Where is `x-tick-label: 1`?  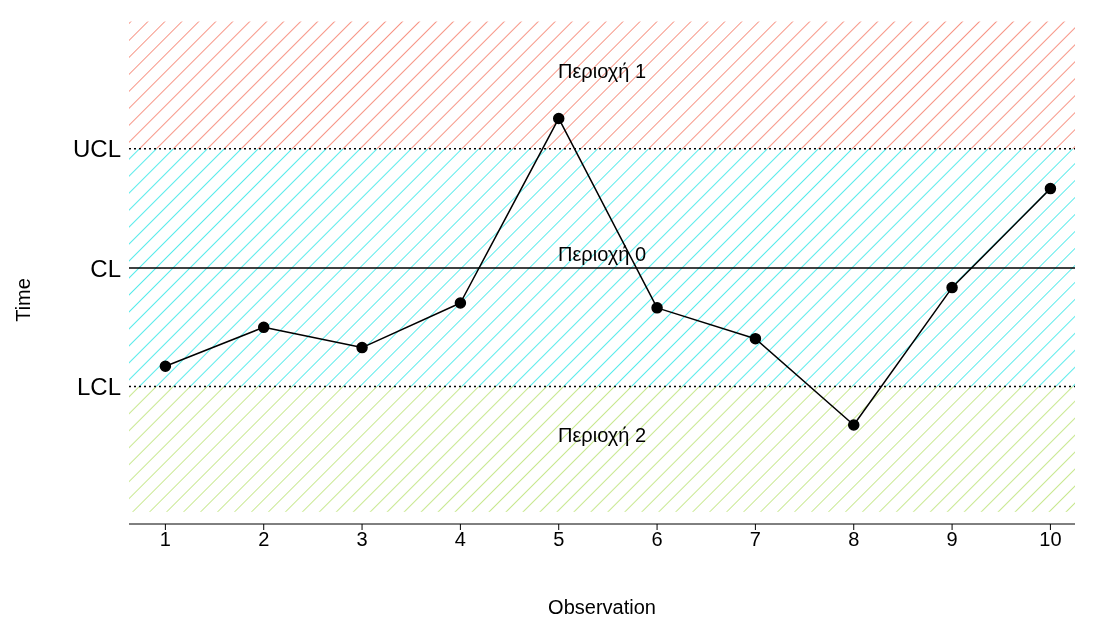
x-tick-label: 1 is located at coordinates (165, 539).